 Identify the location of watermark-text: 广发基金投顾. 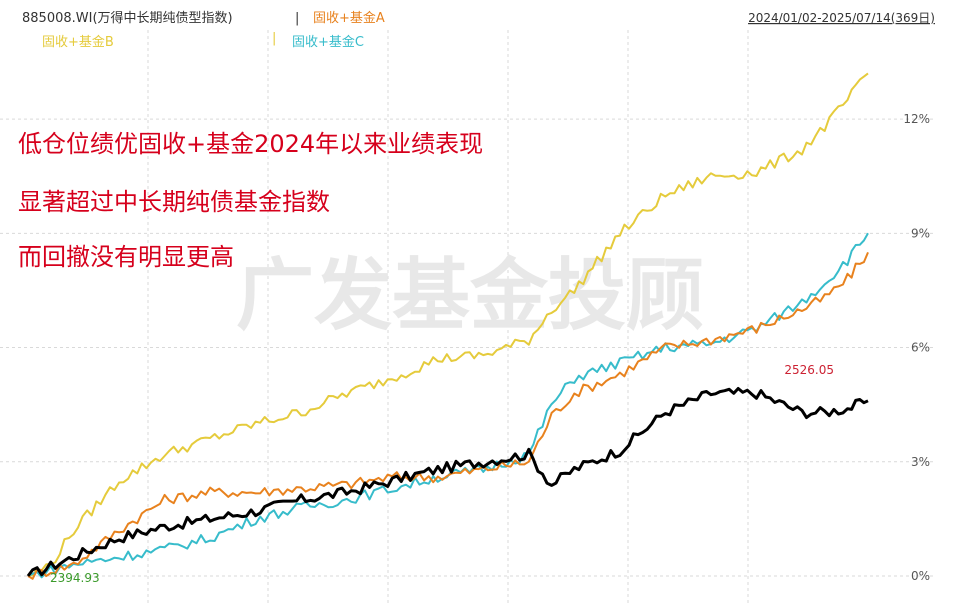
(470, 296).